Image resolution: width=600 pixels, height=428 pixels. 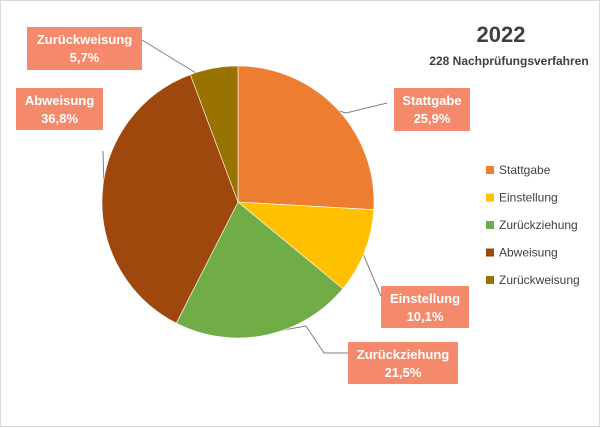 What do you see at coordinates (59, 118) in the screenshot?
I see `data-label-value: 36,8%` at bounding box center [59, 118].